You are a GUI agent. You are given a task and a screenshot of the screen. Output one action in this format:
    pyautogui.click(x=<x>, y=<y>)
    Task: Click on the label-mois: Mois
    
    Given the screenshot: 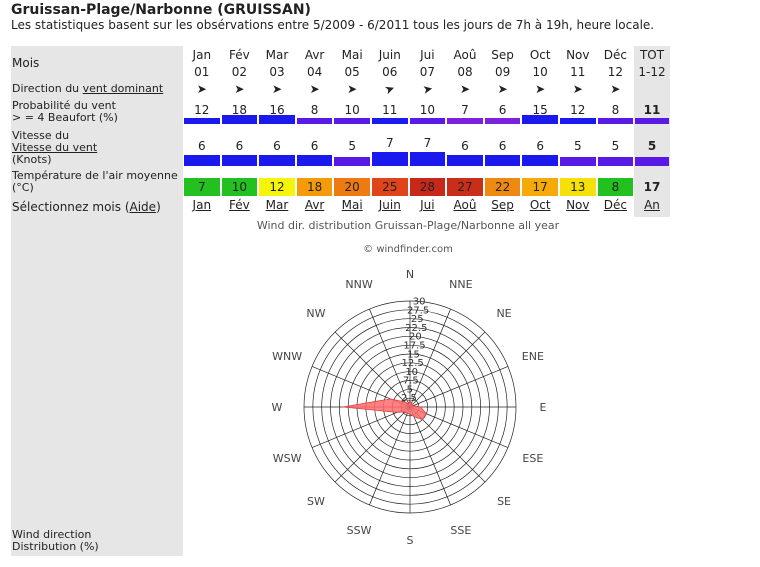 What is the action you would take?
    pyautogui.click(x=97, y=63)
    